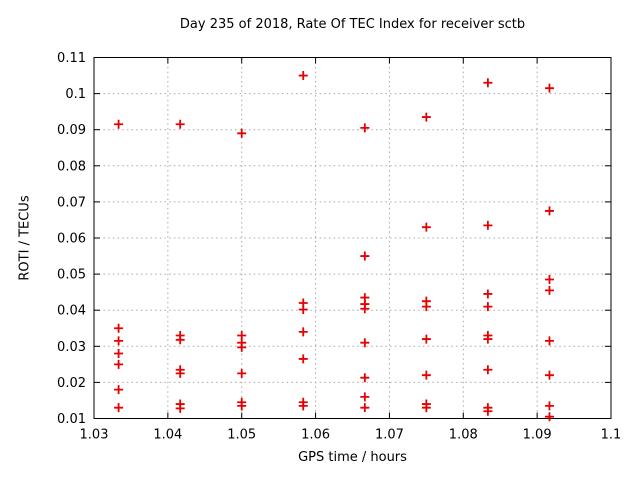  What do you see at coordinates (25, 238) in the screenshot?
I see `y-axis-label: ROTI / TECUs` at bounding box center [25, 238].